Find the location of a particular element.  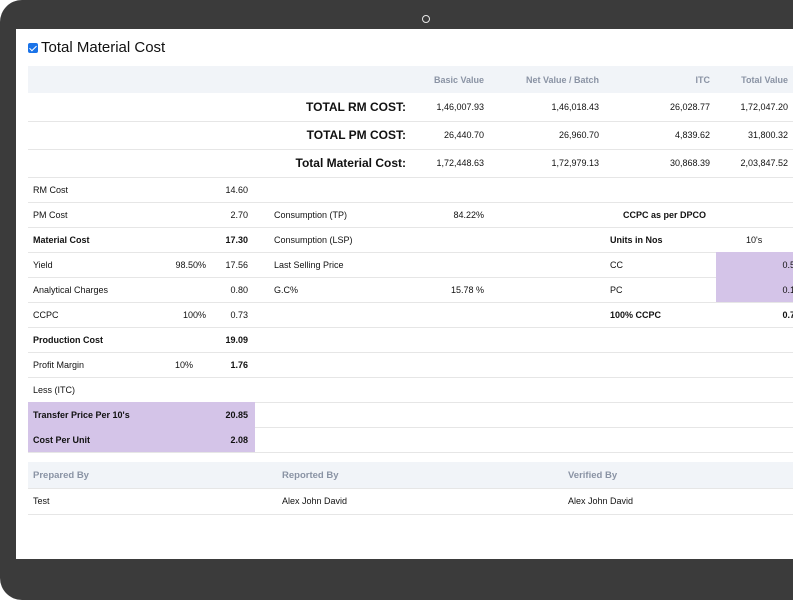

summary-itc: 30,868.39 is located at coordinates (689, 163).